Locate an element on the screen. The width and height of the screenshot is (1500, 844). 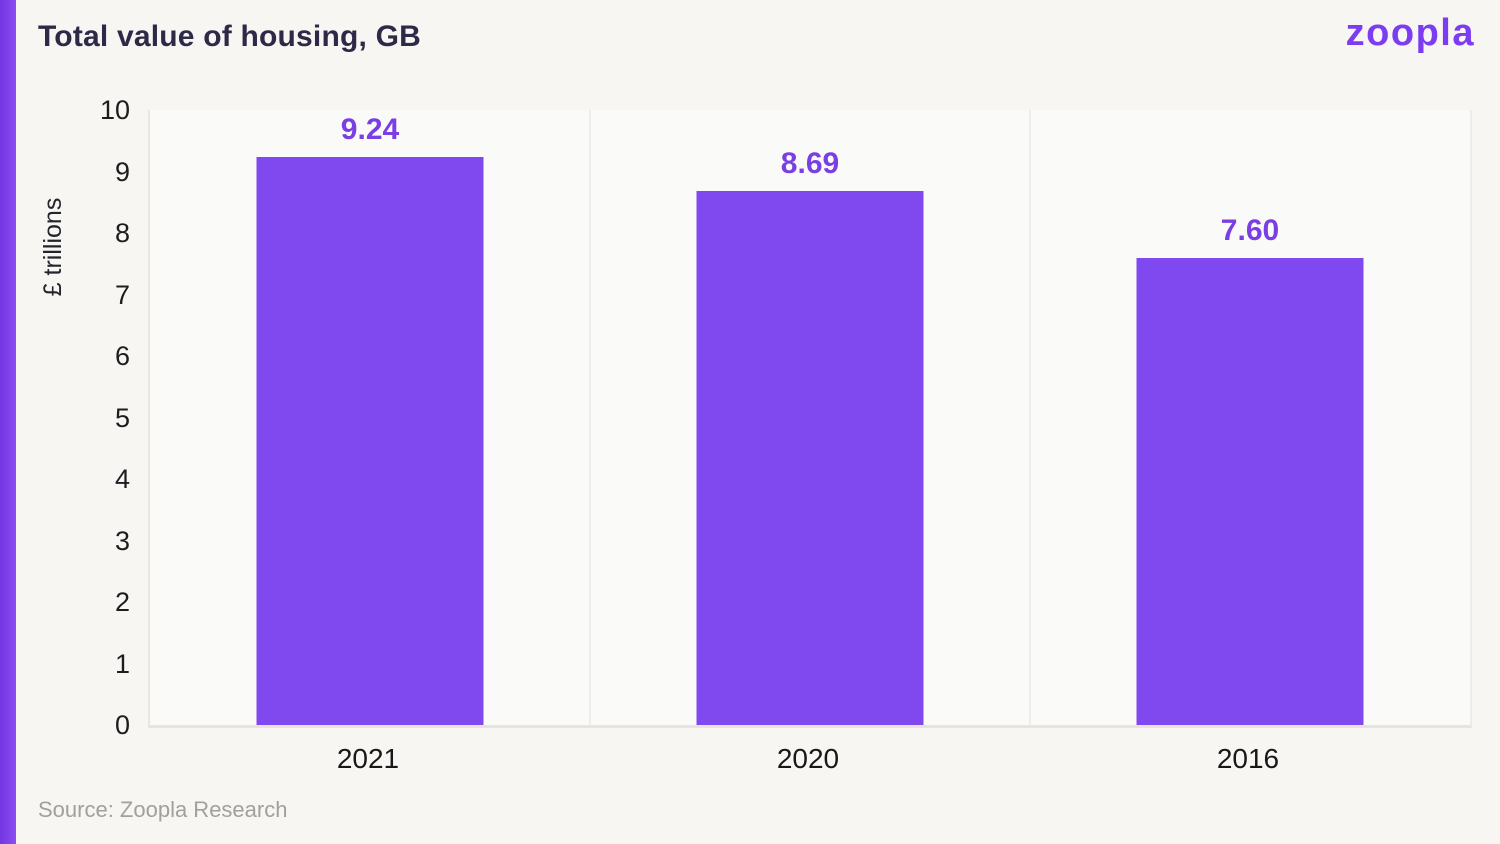
bar-value-label: 9.24 is located at coordinates (370, 129).